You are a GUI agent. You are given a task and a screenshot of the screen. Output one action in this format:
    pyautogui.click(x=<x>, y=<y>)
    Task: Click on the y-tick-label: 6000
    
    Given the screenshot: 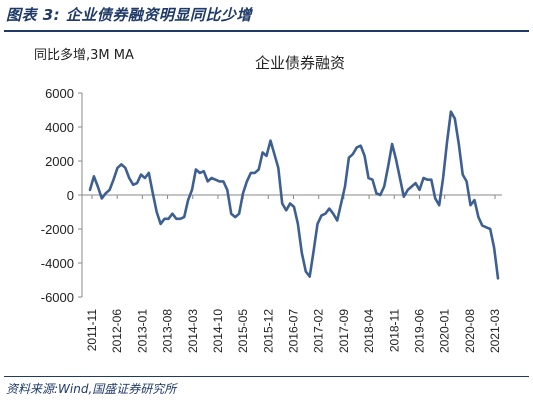 What is the action you would take?
    pyautogui.click(x=59, y=93)
    